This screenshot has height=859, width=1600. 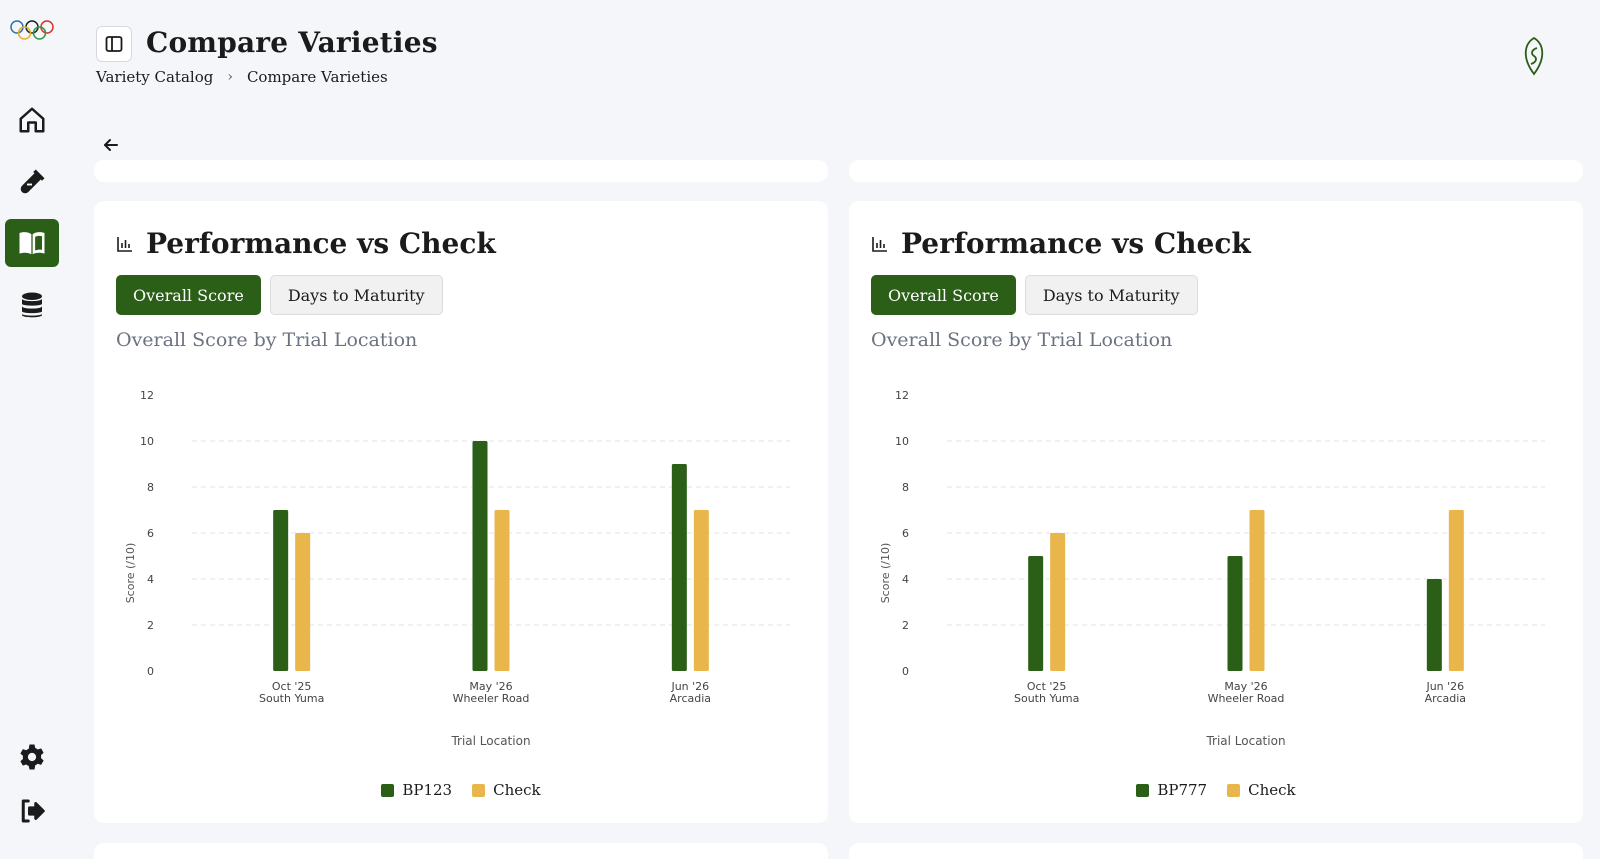 I want to click on chart-legend: BP777 Check, so click(x=1216, y=790).